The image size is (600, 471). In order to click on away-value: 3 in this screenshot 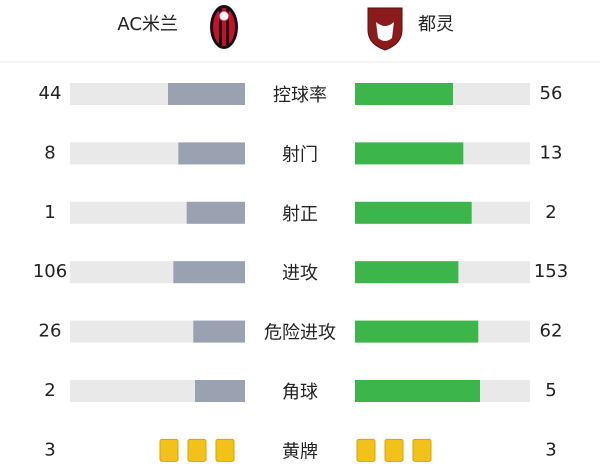, I will do `click(550, 449)`.